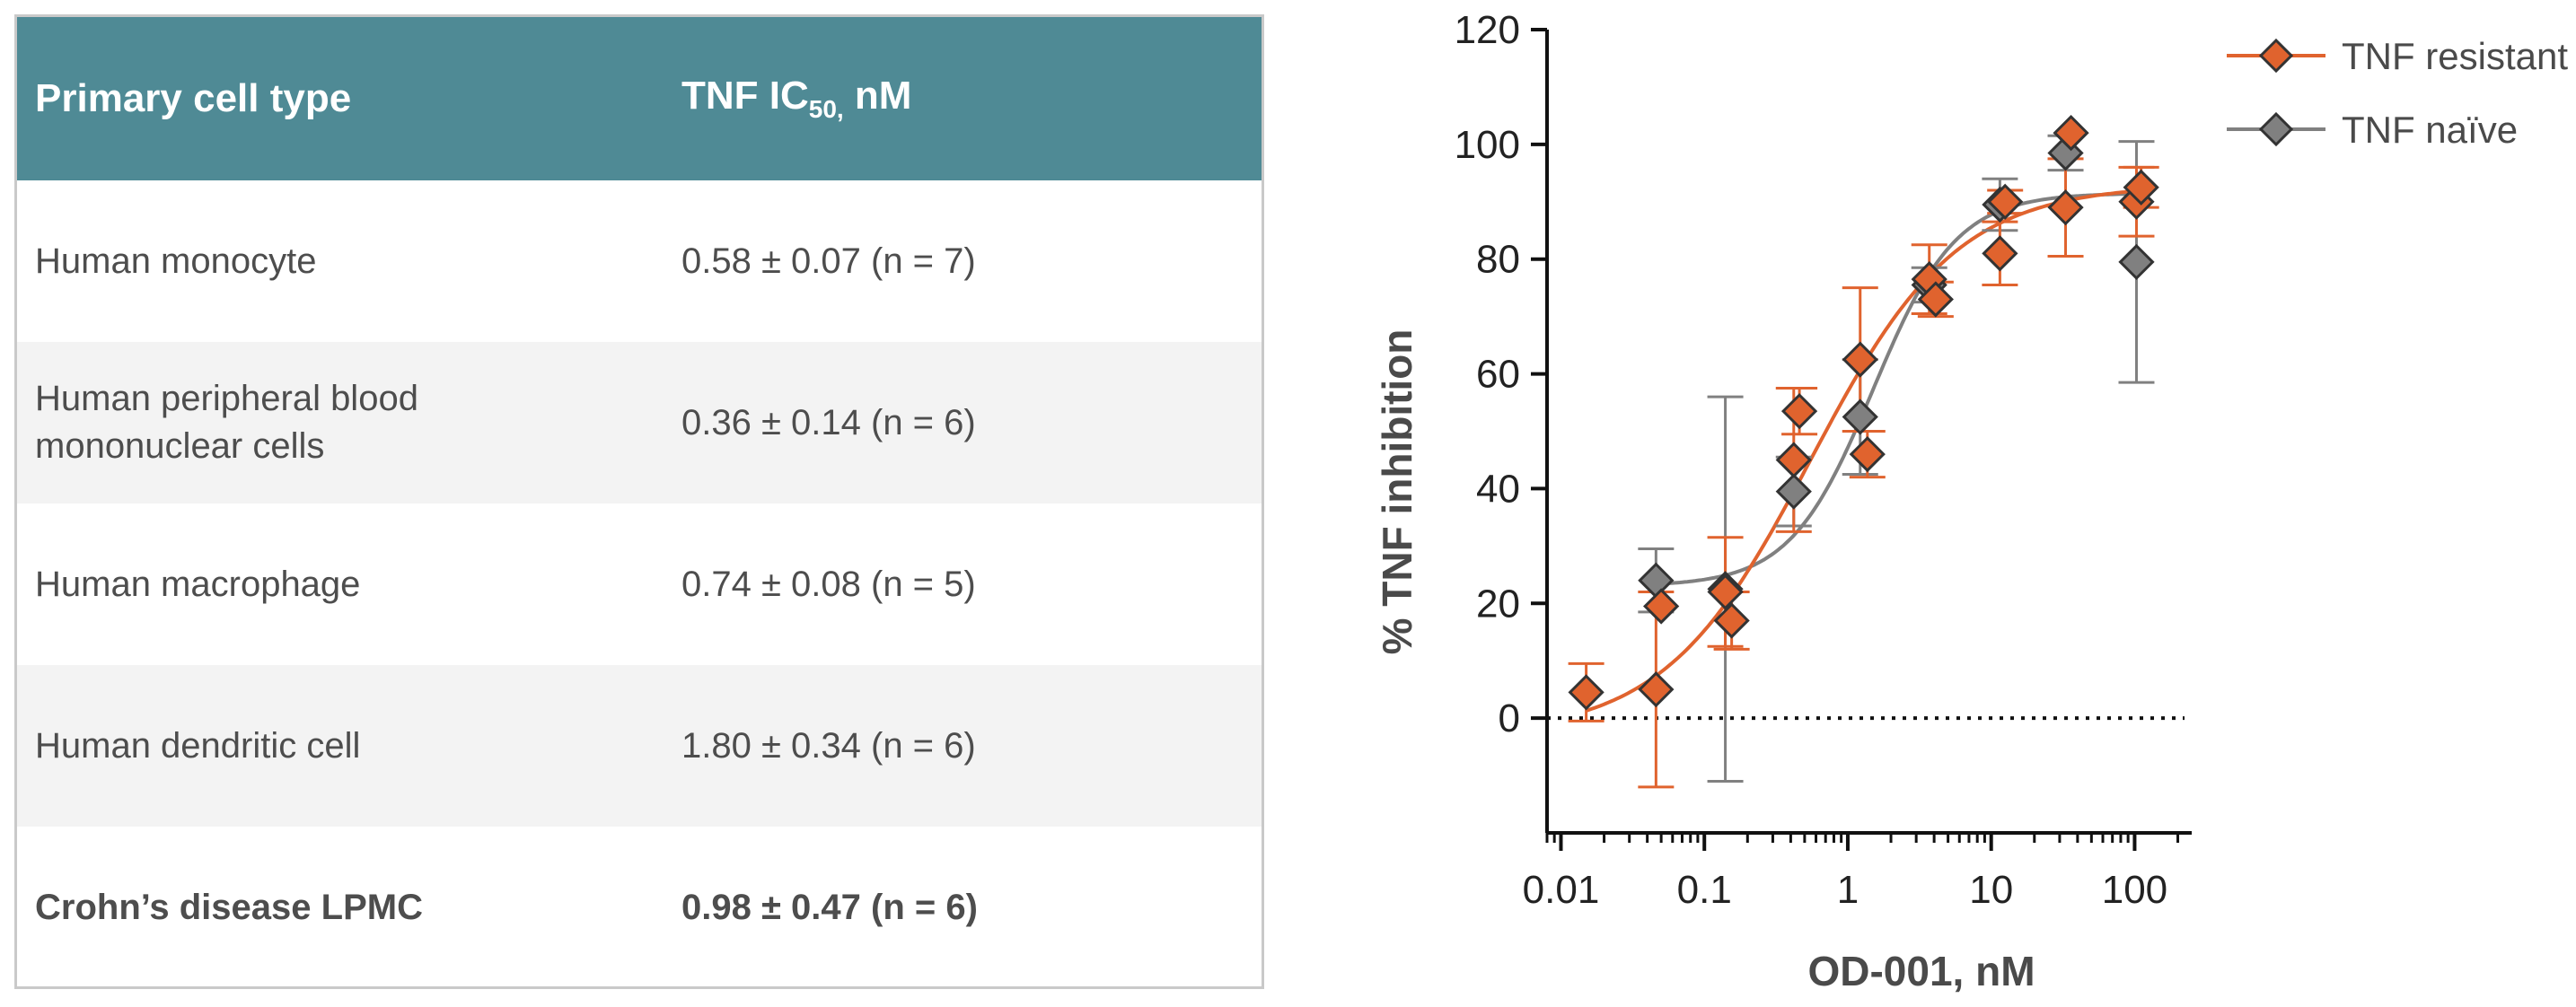  What do you see at coordinates (198, 745) in the screenshot?
I see `cell-type: Human dendritic cell` at bounding box center [198, 745].